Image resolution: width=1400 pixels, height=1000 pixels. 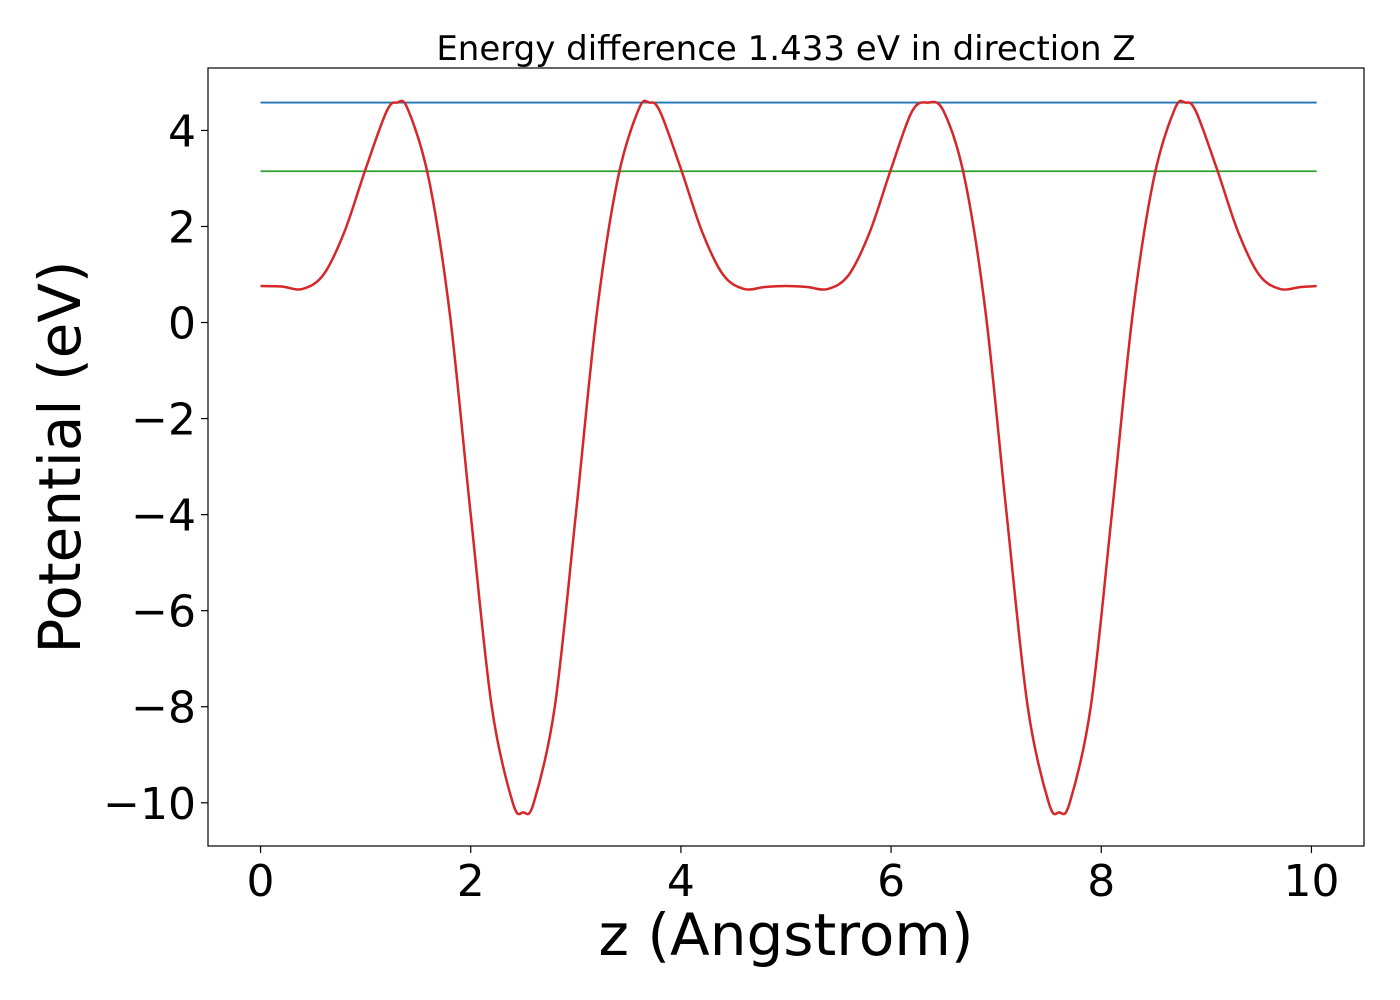 I want to click on y-tick-label: −6, so click(x=163, y=612).